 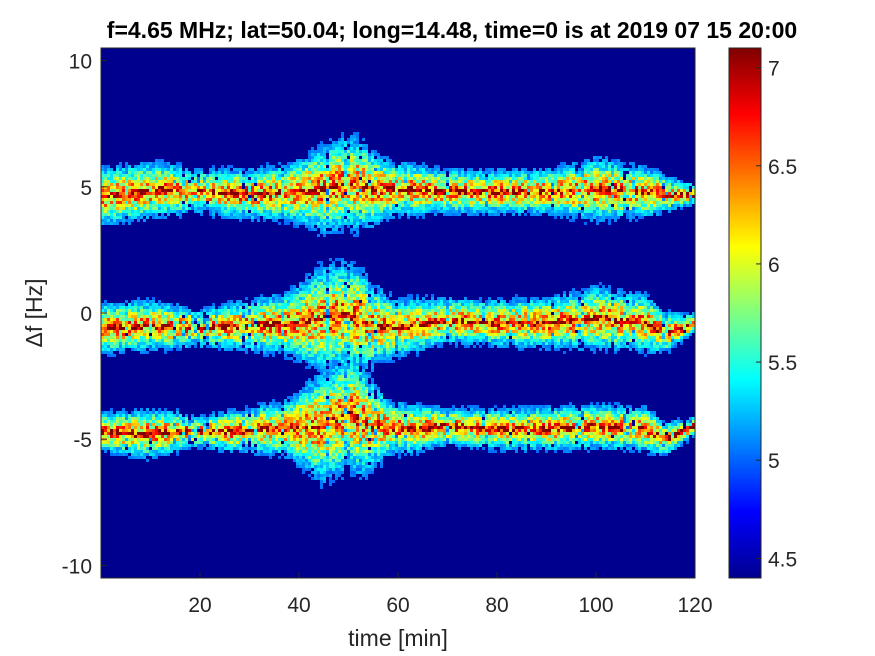 What do you see at coordinates (694, 605) in the screenshot?
I see `x-tick-label: 120` at bounding box center [694, 605].